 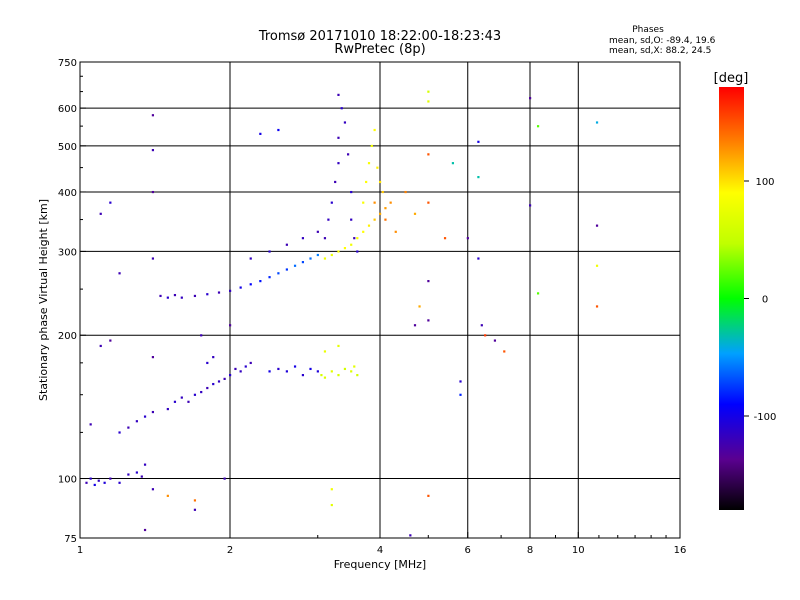 What do you see at coordinates (381, 544) in the screenshot?
I see `x-axis-ticks: 1 2 4 6 8 10 16` at bounding box center [381, 544].